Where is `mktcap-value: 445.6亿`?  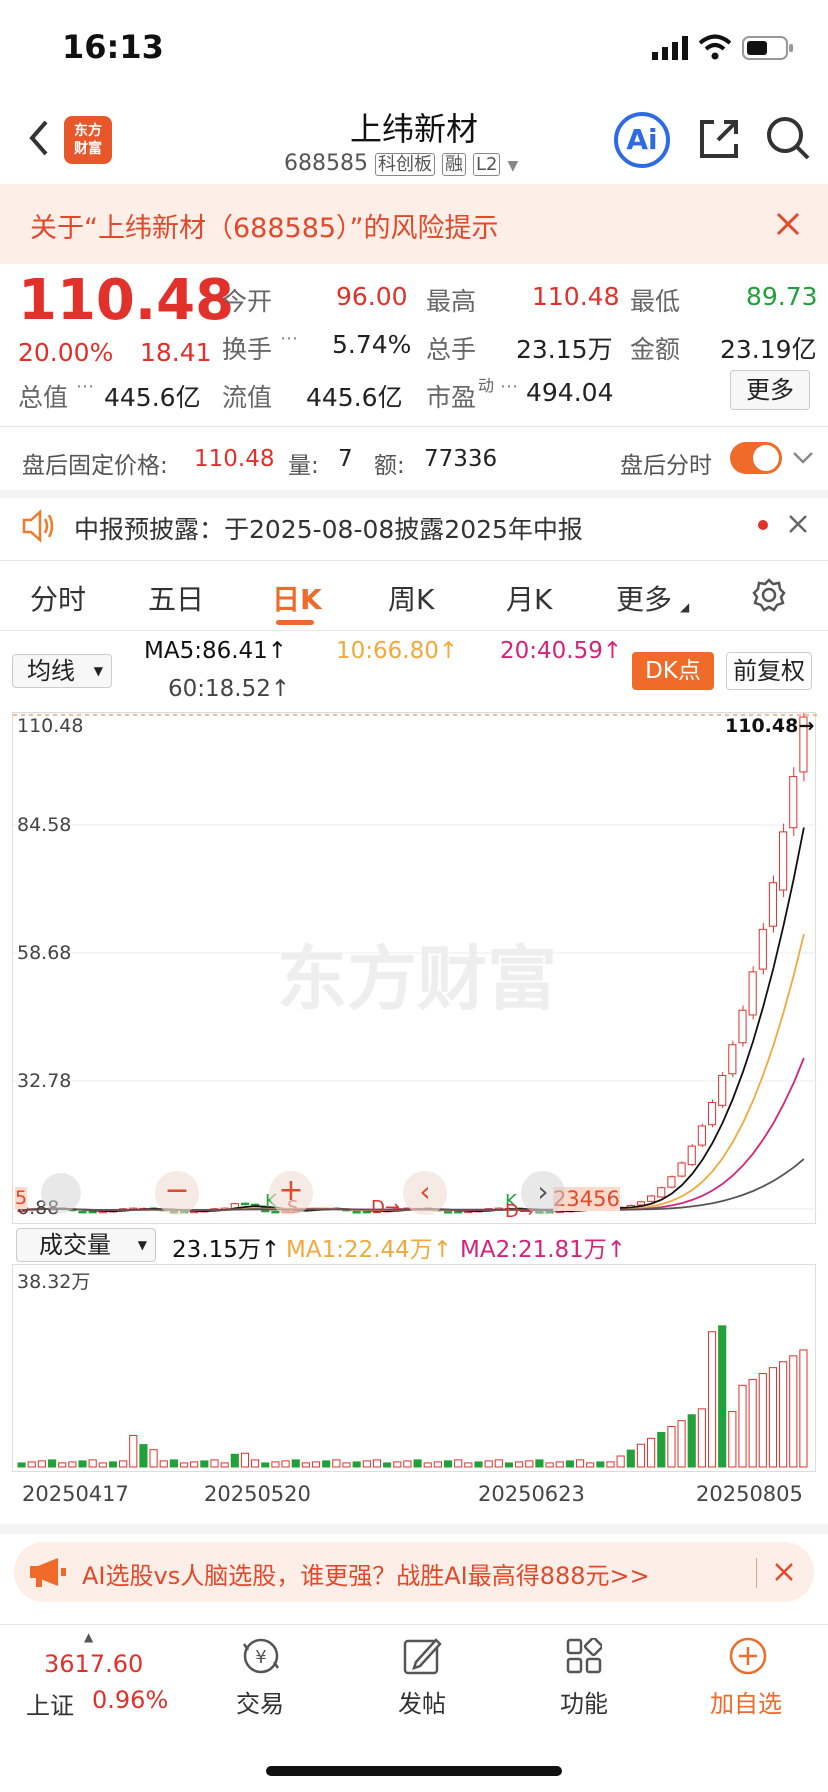 mktcap-value: 445.6亿 is located at coordinates (152, 397).